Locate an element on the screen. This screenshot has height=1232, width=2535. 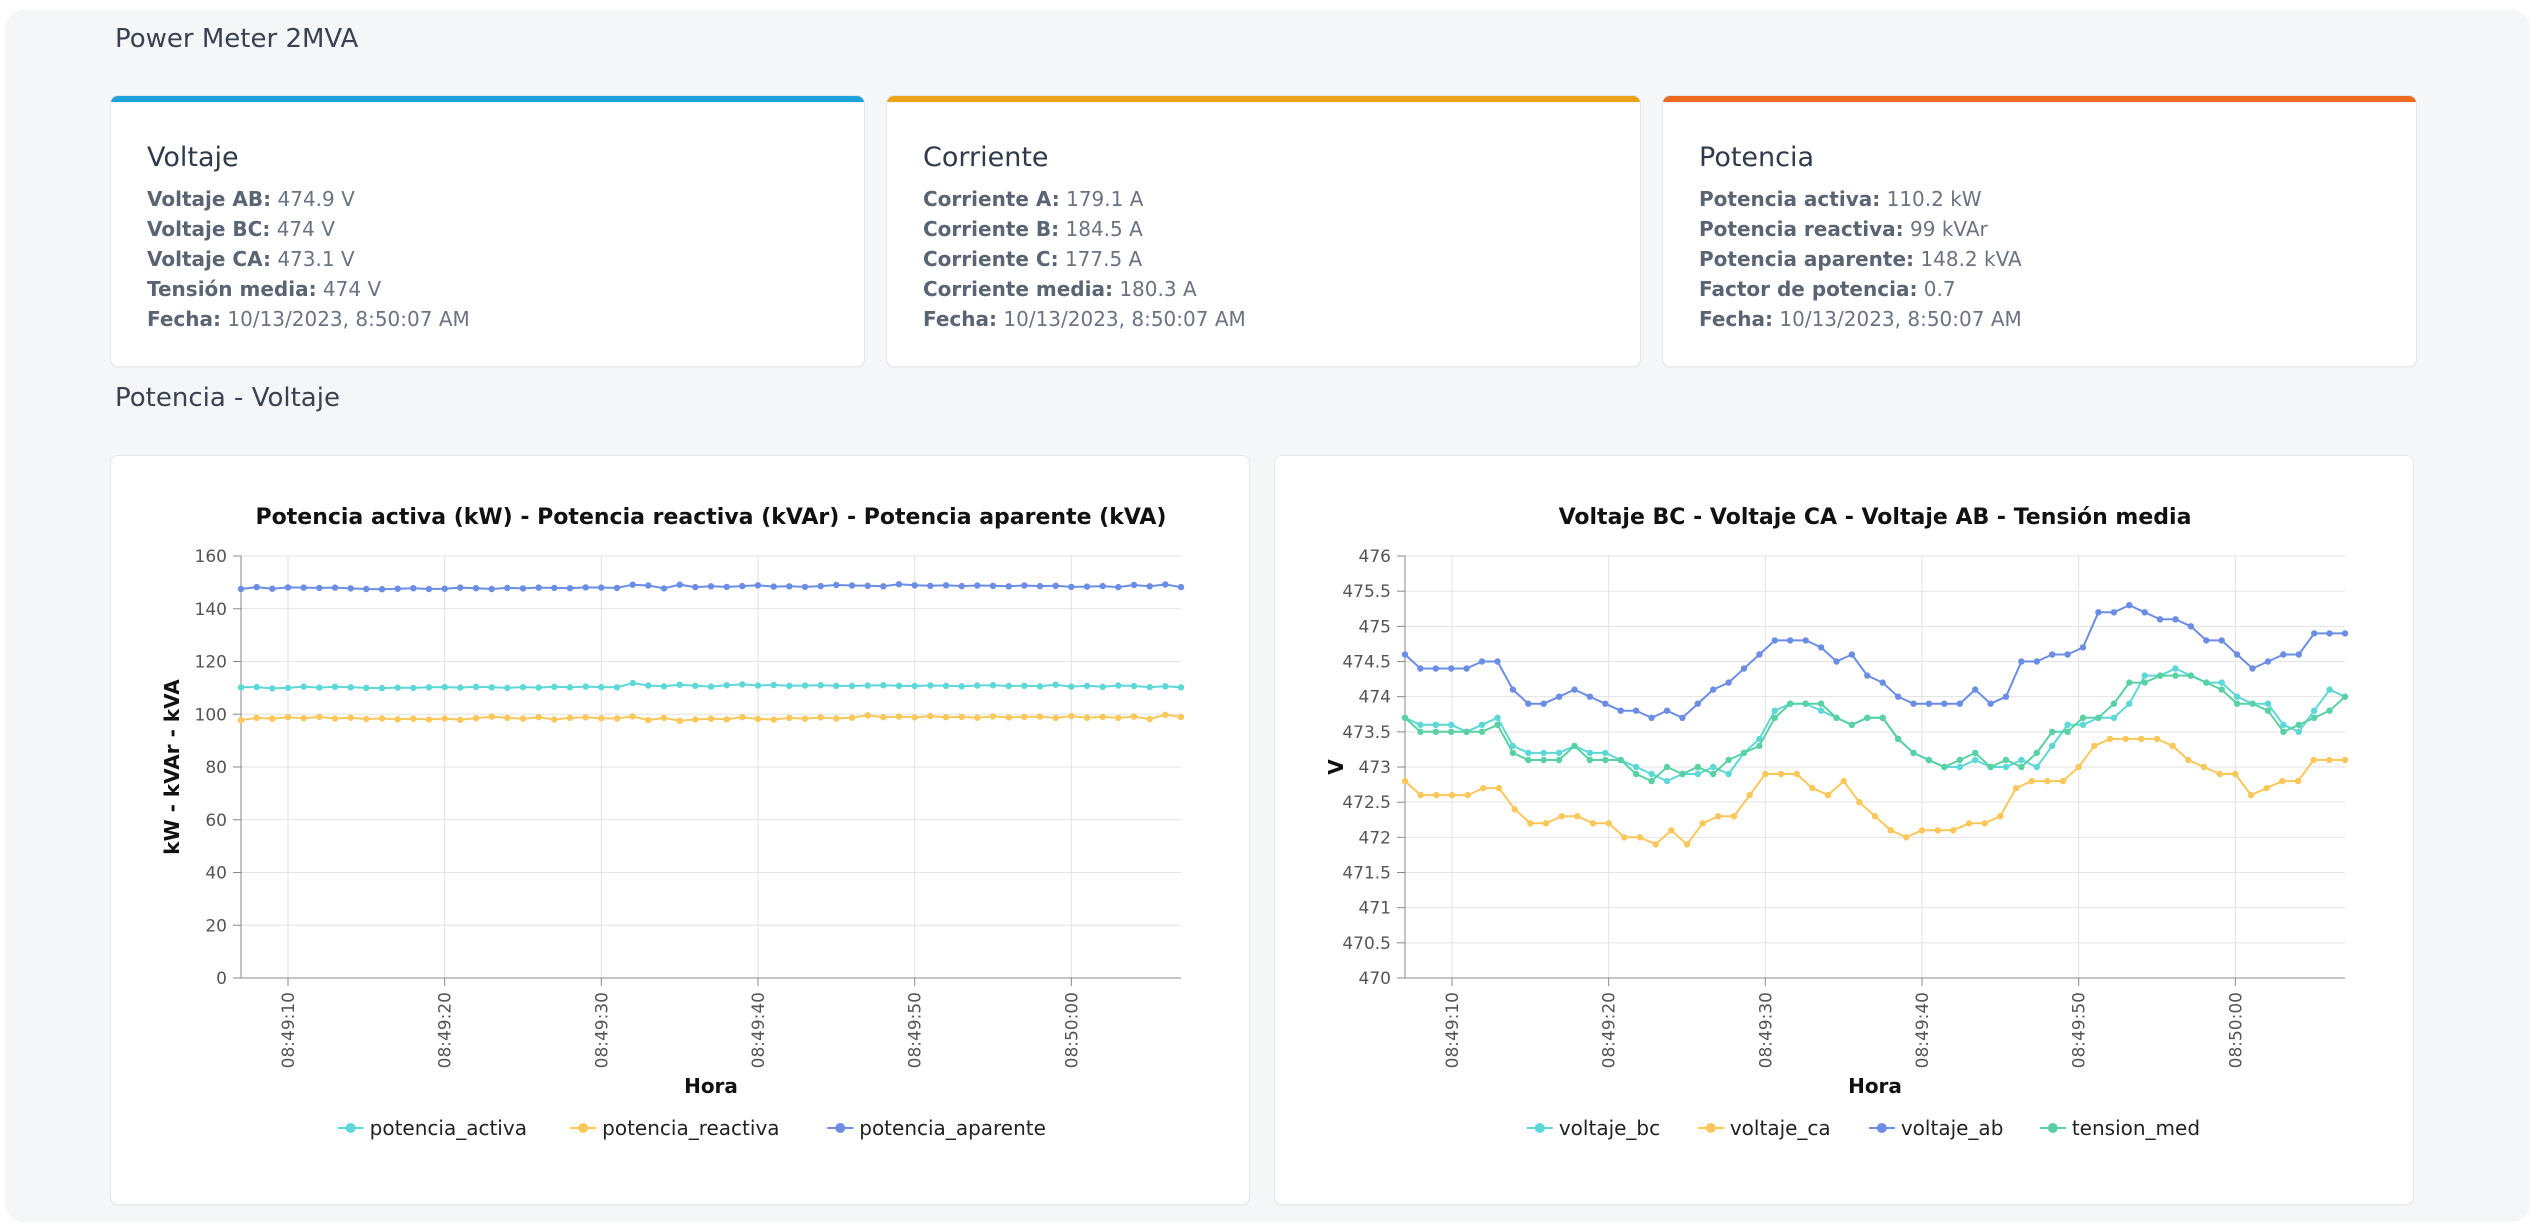
stat-value: 148.2 kVA is located at coordinates (1971, 259).